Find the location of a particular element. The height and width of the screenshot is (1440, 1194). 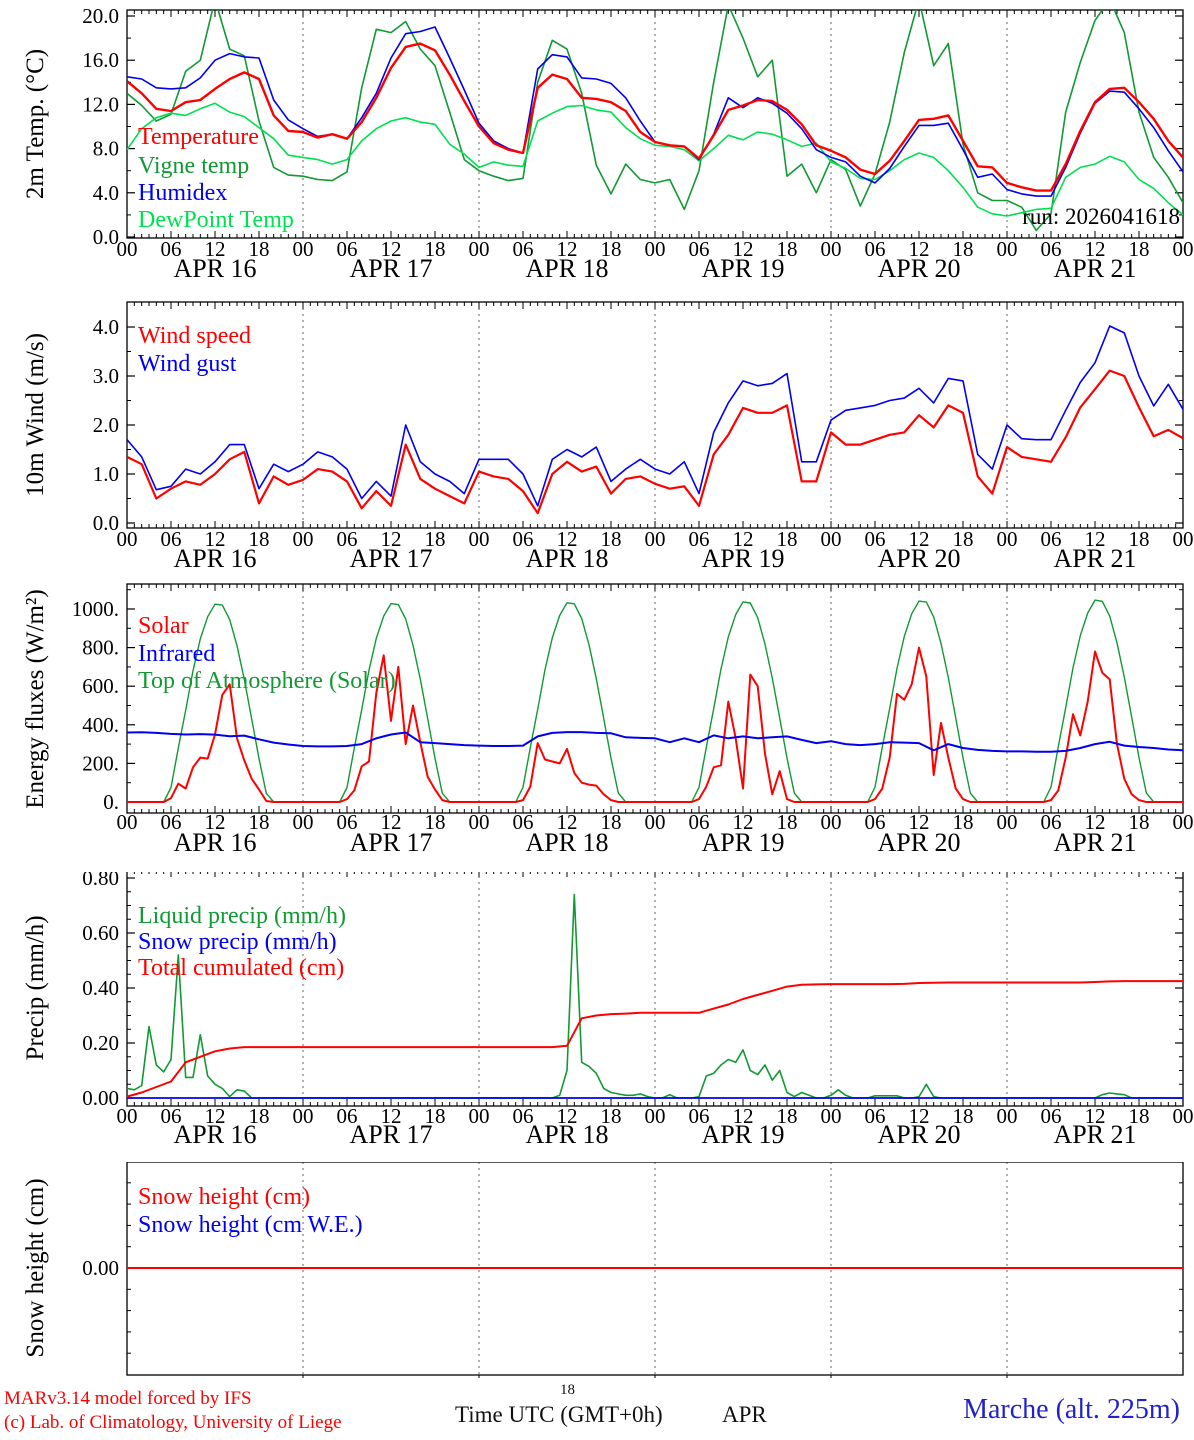

svg-text: 600. is located at coordinates (100, 686).